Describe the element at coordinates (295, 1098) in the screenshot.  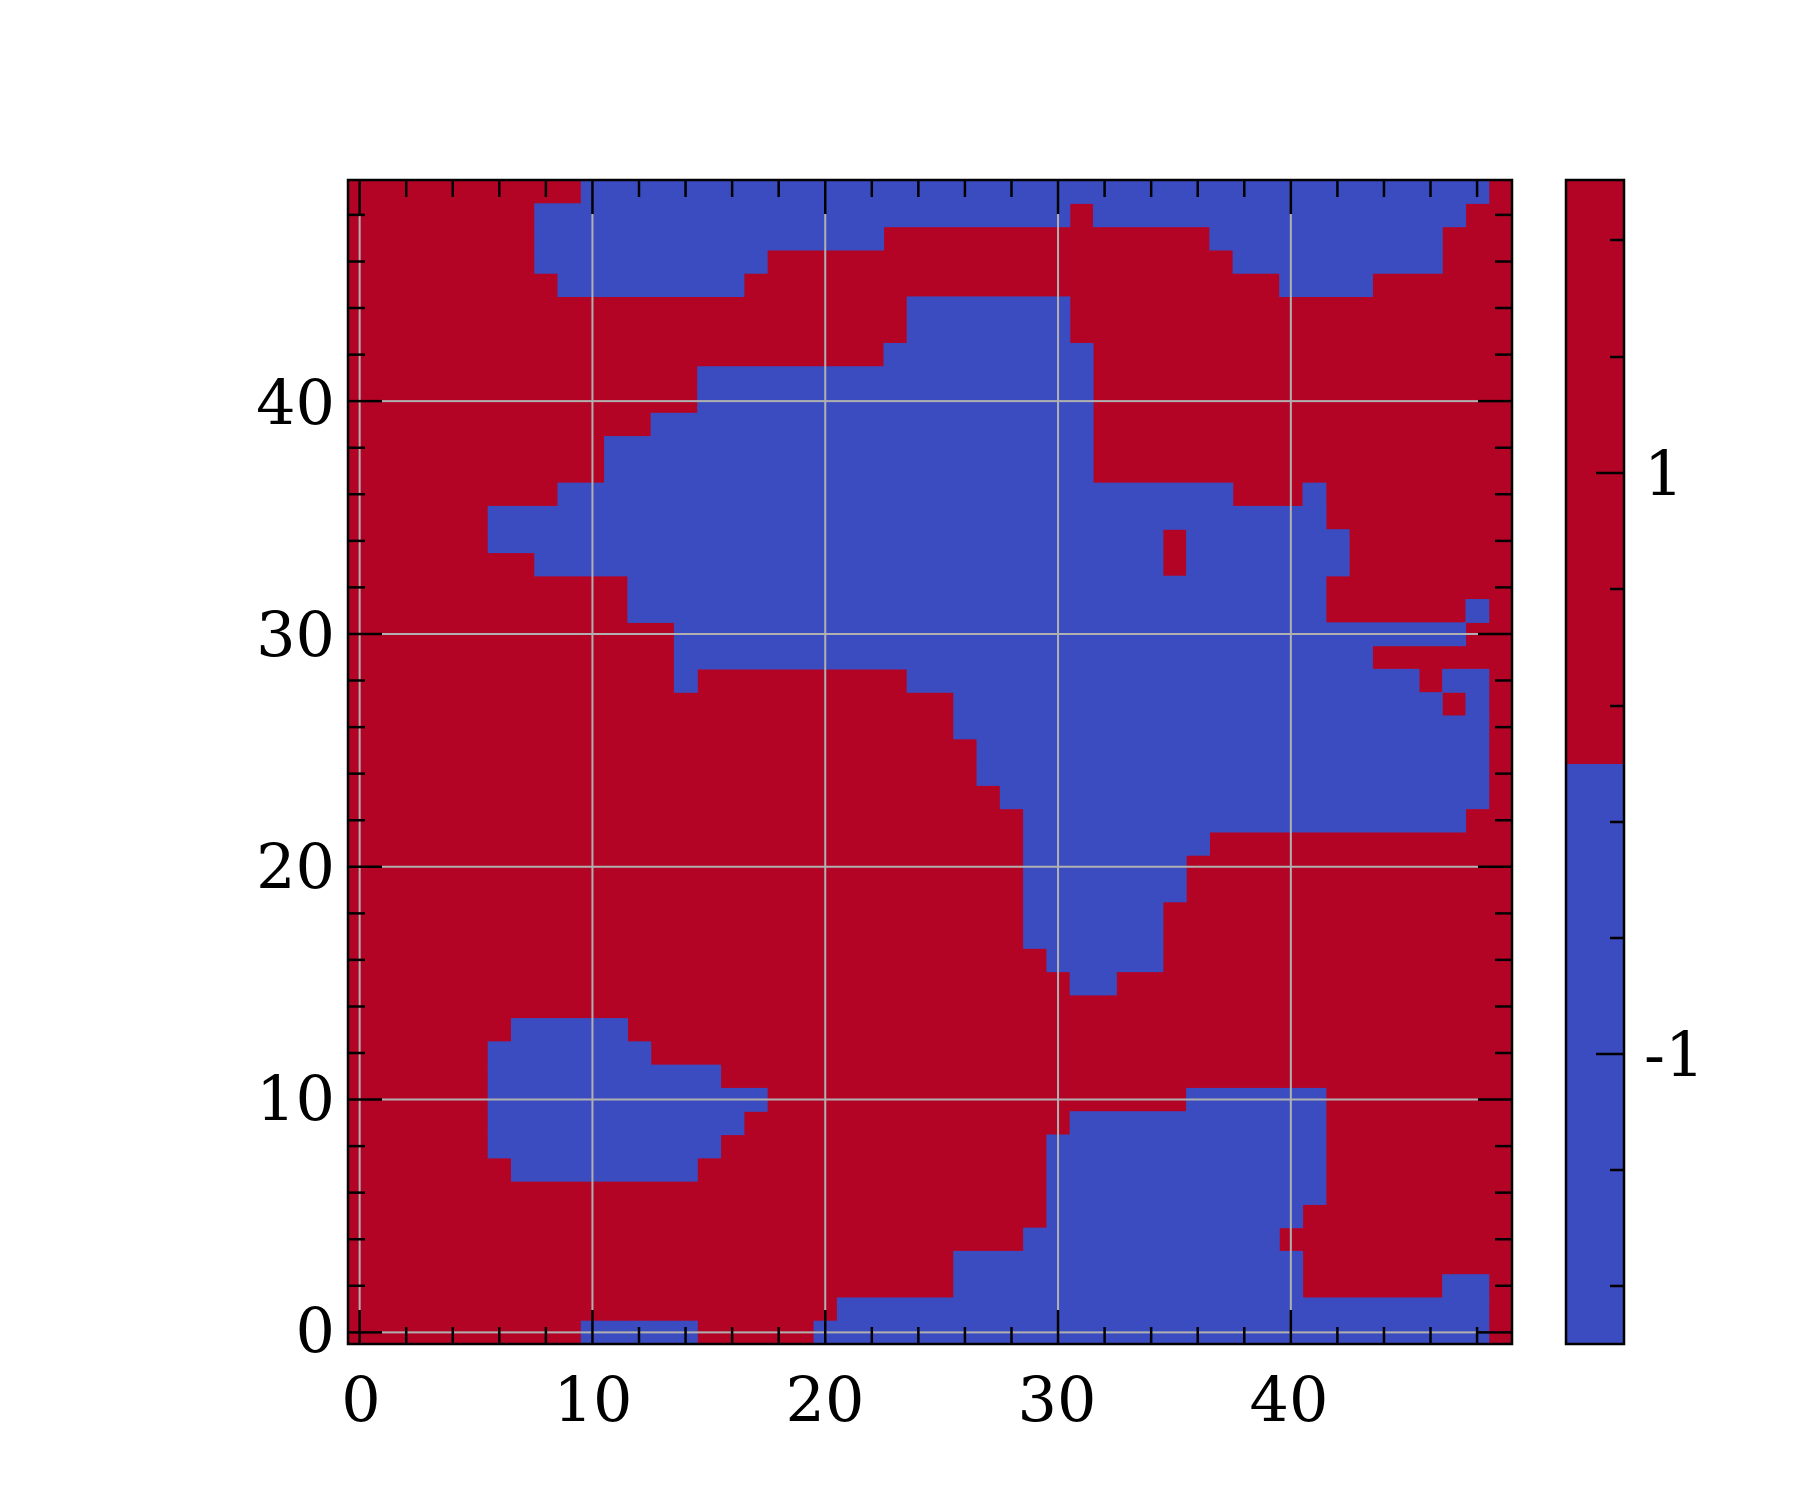
I see `y-tick-label: 10` at that location.